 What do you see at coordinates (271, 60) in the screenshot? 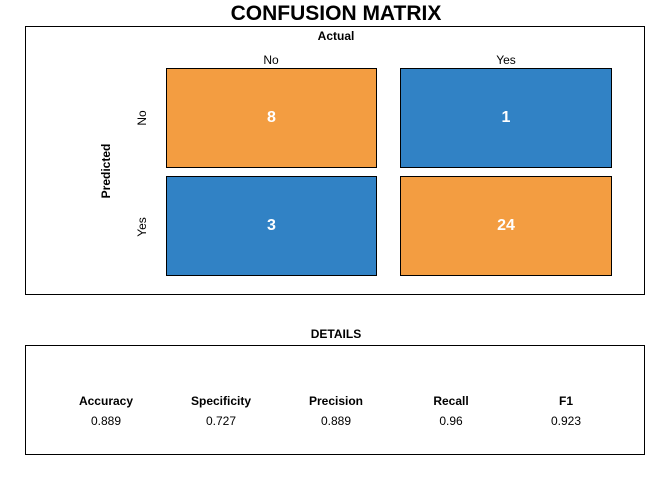
I see `column-label-no: No` at bounding box center [271, 60].